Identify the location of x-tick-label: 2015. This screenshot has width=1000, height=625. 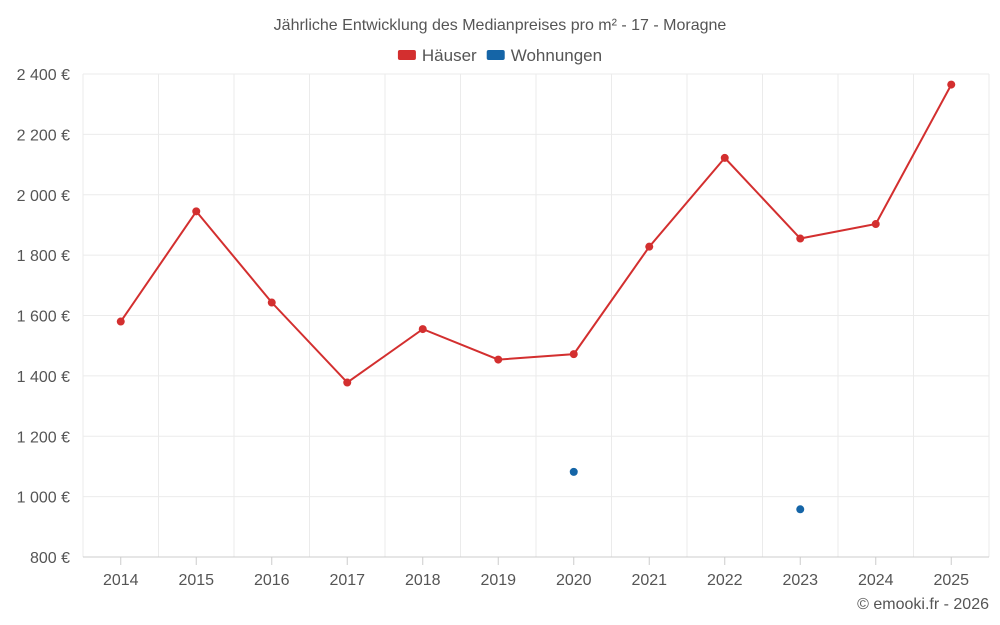
(196, 580).